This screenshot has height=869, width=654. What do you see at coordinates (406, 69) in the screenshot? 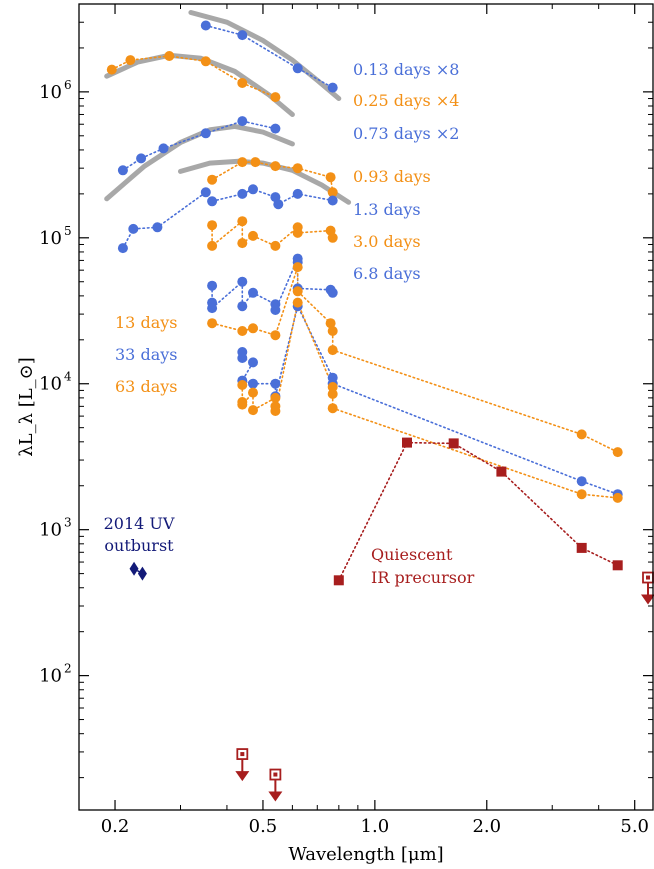
I see `label-013-days: 0.13 days ×8` at bounding box center [406, 69].